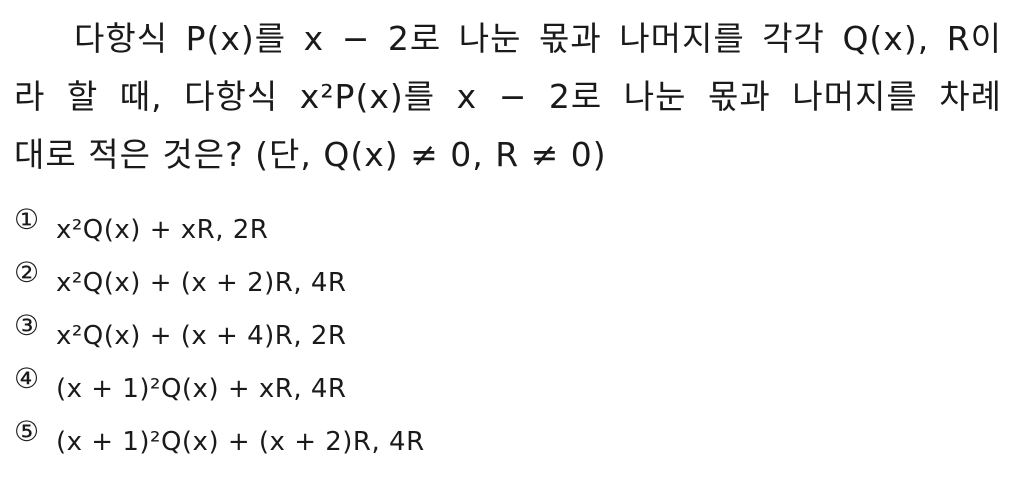  I want to click on choice-marker-3: ③, so click(27, 325).